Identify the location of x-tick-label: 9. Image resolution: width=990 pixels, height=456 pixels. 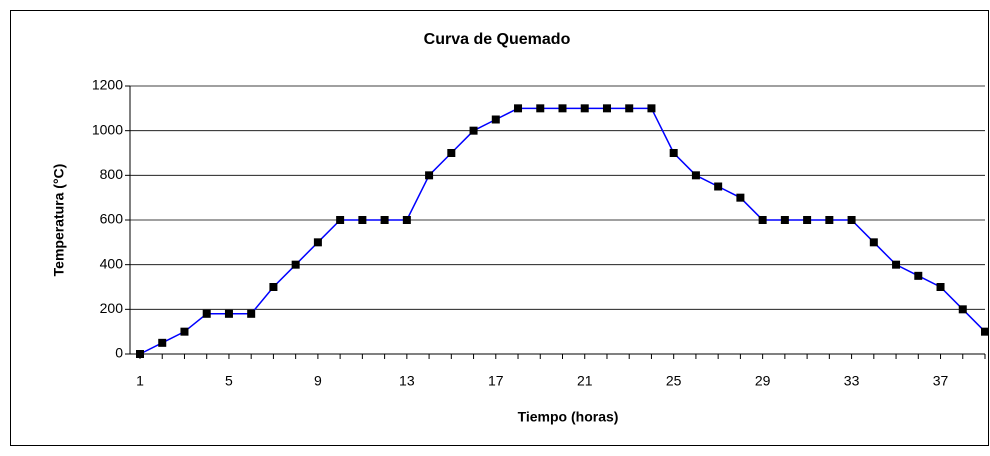
(318, 381).